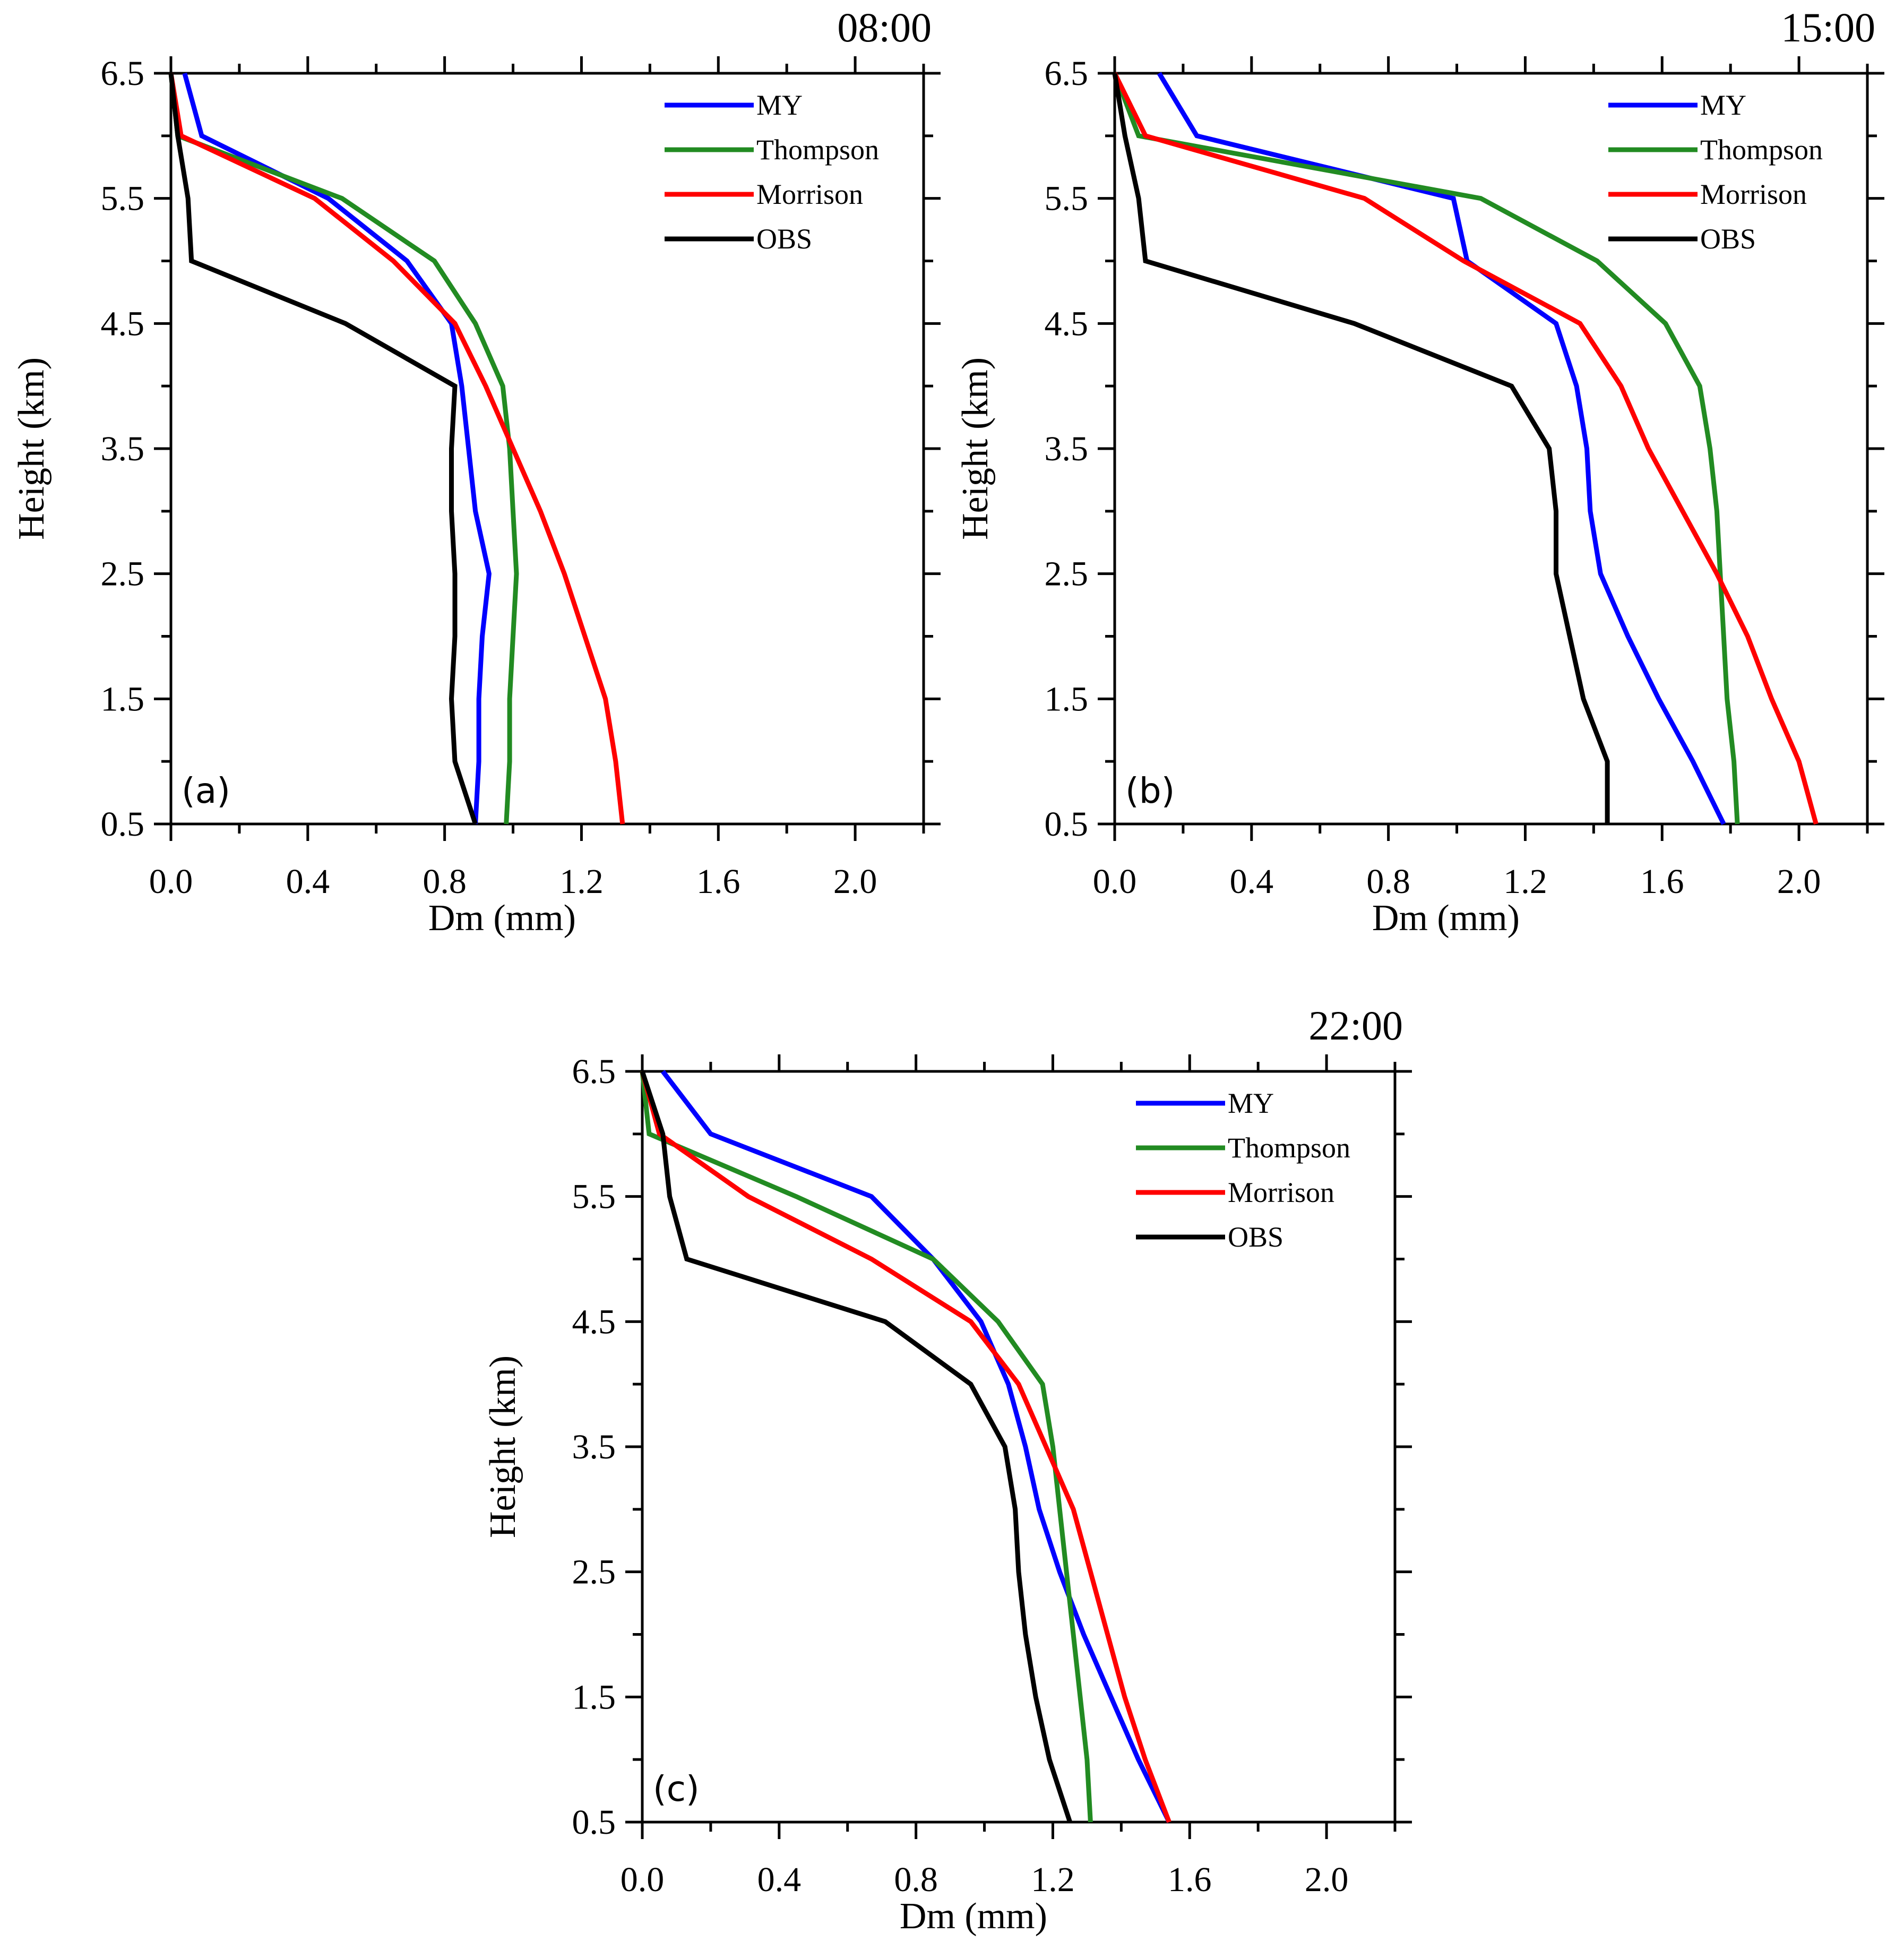 Image resolution: width=1904 pixels, height=1958 pixels. Describe the element at coordinates (676, 1788) in the screenshot. I see `panel-label: (c)` at that location.